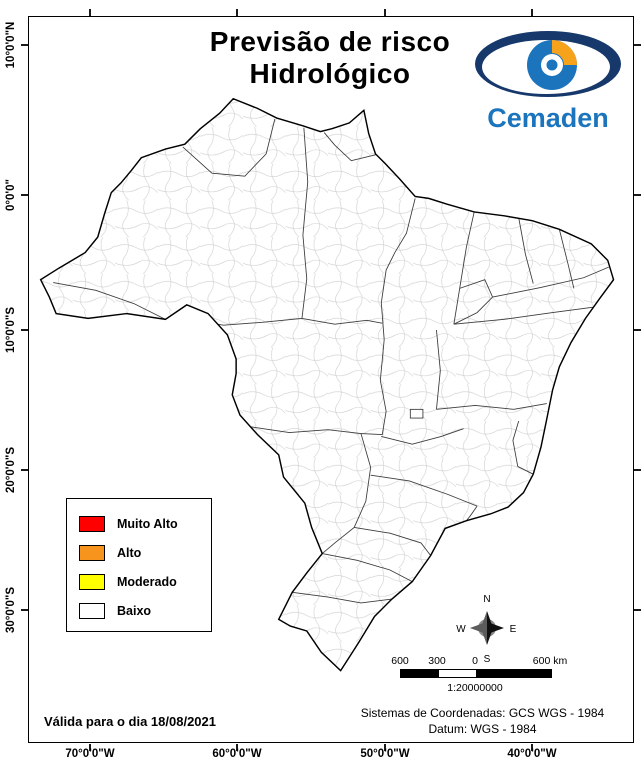 The height and width of the screenshot is (768, 642). Describe the element at coordinates (513, 629) in the screenshot. I see `compass-east-label: E` at that location.